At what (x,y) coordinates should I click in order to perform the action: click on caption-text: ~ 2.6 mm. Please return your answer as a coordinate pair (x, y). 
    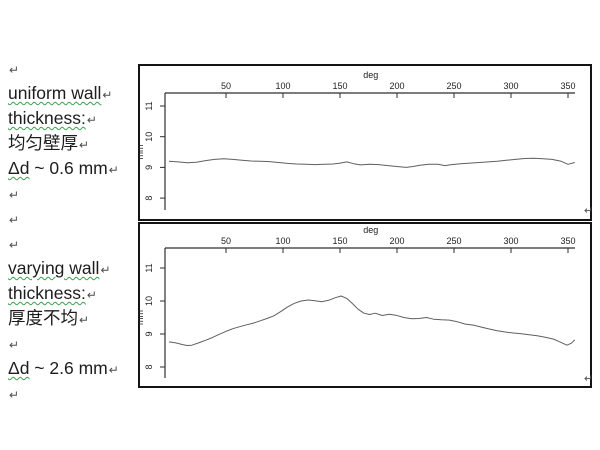
    Looking at the image, I should click on (68, 368).